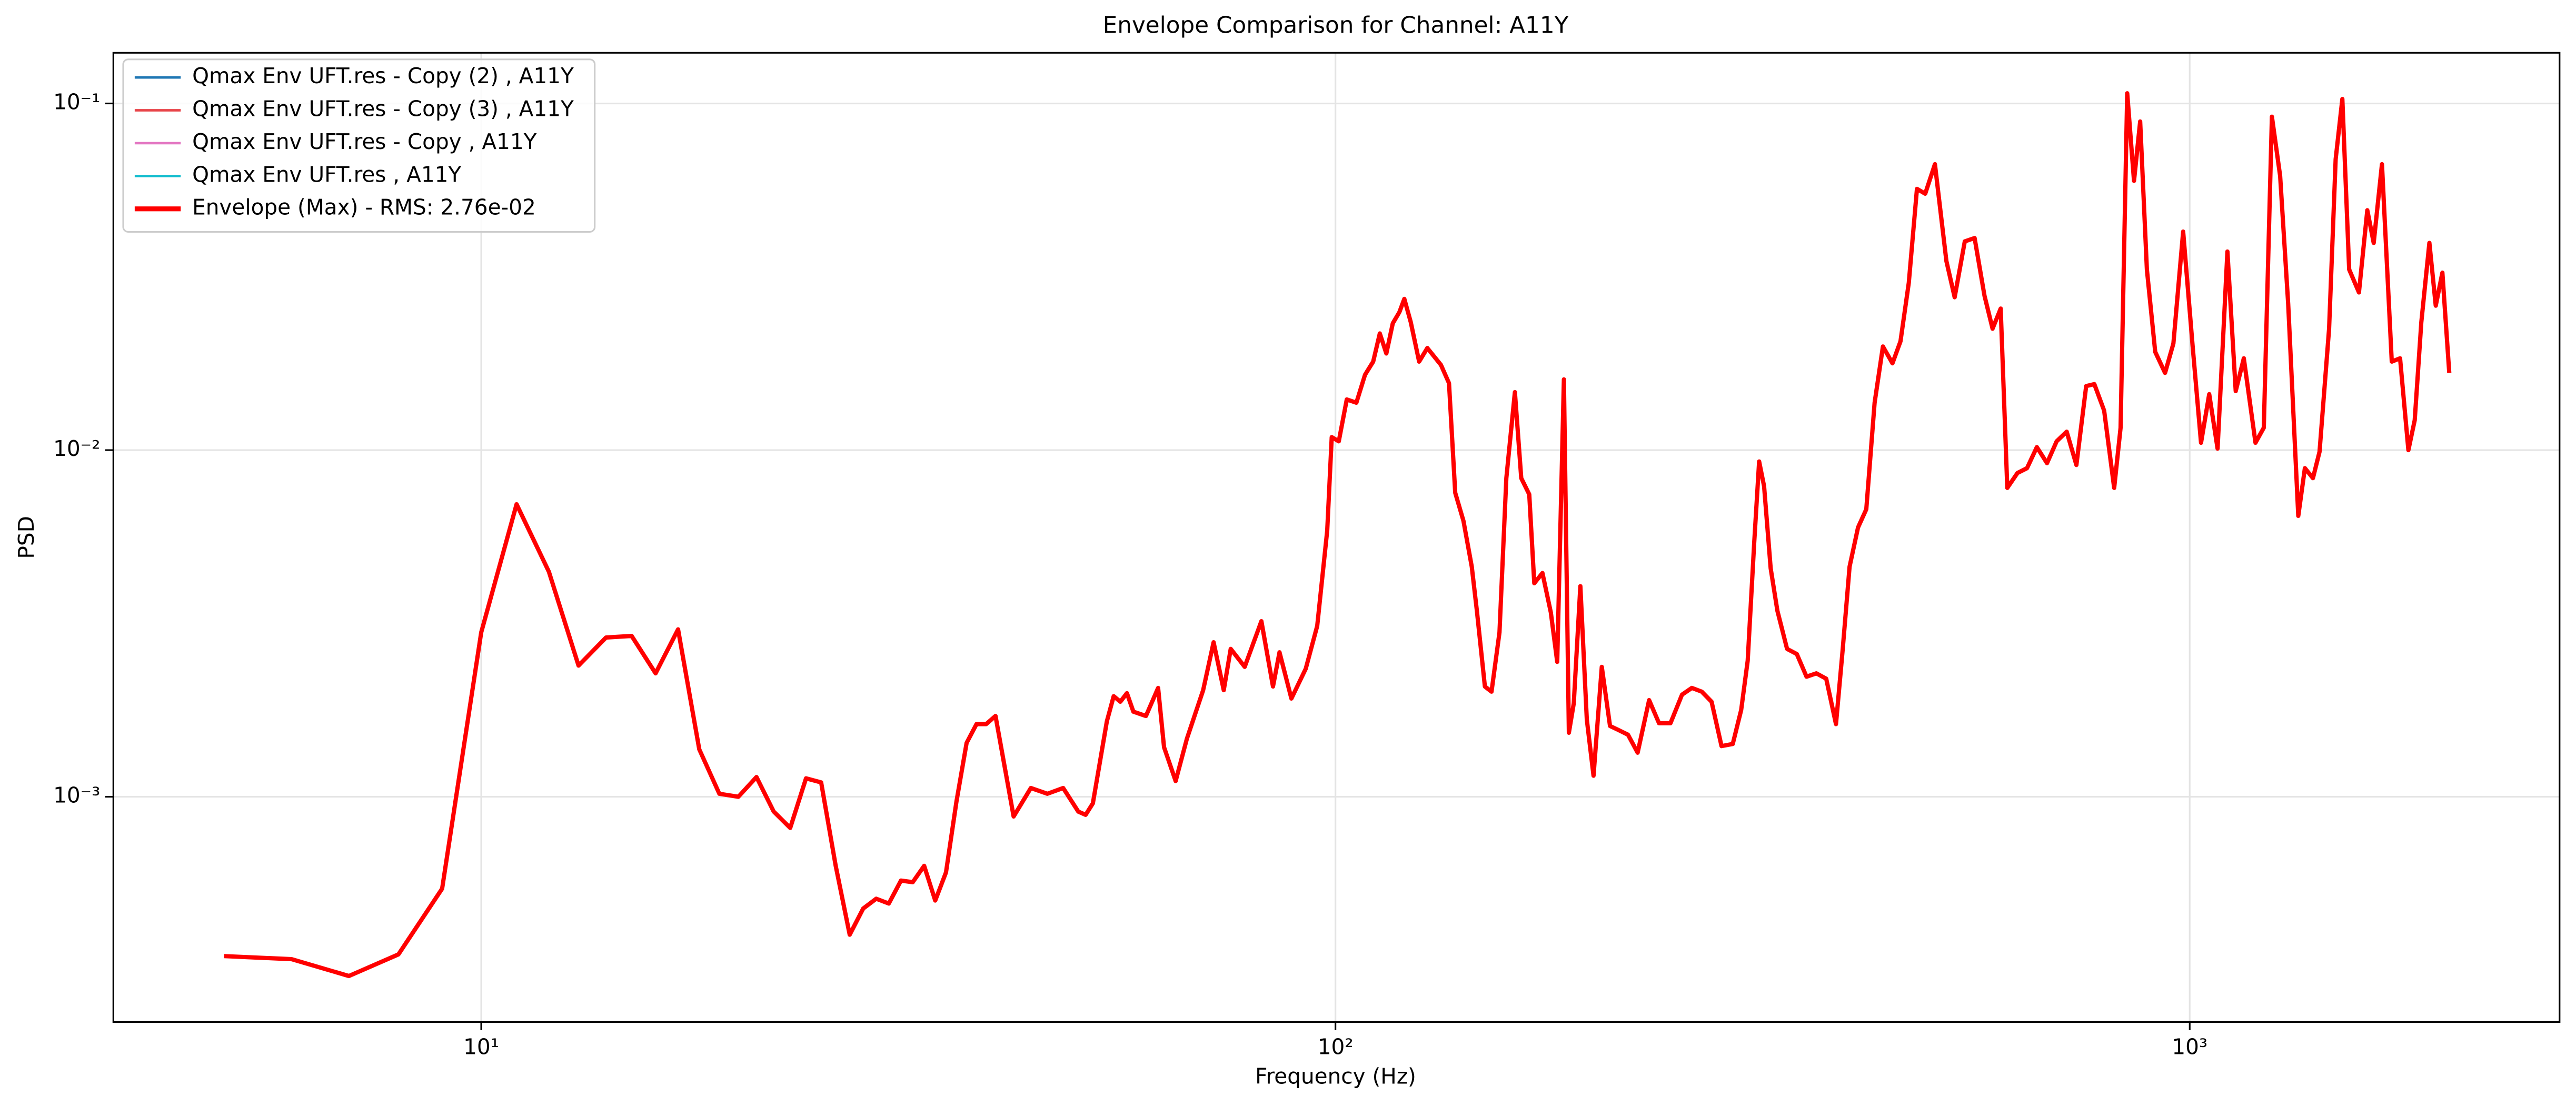  Describe the element at coordinates (1335, 1077) in the screenshot. I see `x-axis-label: Frequency (Hz)` at that location.